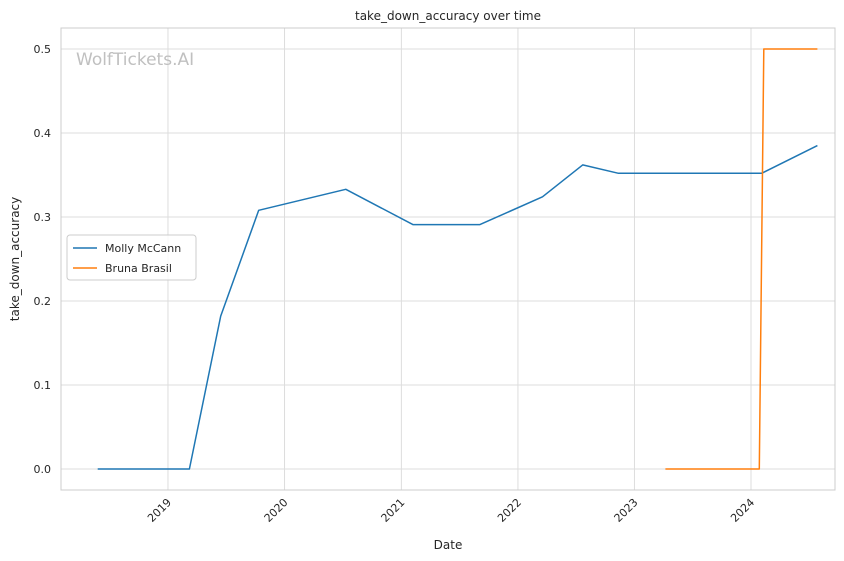 Image resolution: width=844 pixels, height=561 pixels. Describe the element at coordinates (135, 60) in the screenshot. I see `watermark-text: WolfTickets.AI` at that location.